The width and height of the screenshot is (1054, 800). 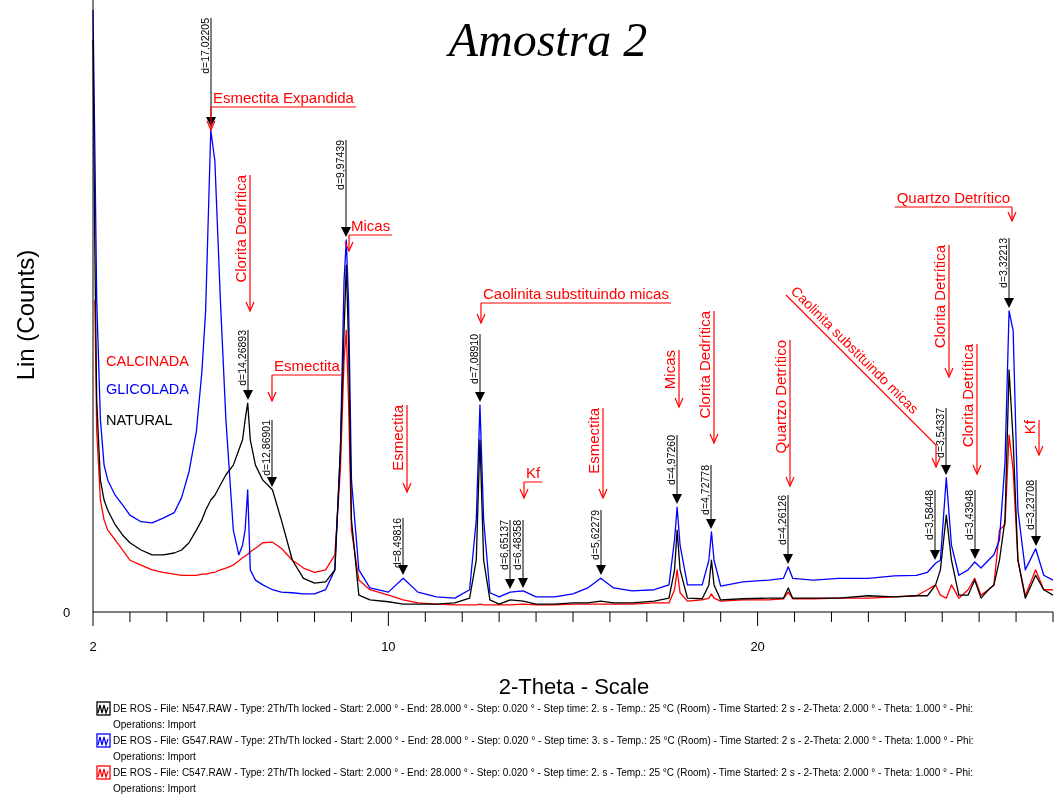 What do you see at coordinates (543, 748) in the screenshot?
I see `legend-label: DE ROS - File: G547.RAW - Type: 2Th/Th locked - Start: 2.000 ° - End: 28.000 ° - Step: 0.020 ° - Step time: 3. s - Temp.: 25 °C (Room) - Time Started: 2 s - 2-Theta: 2.000 ° - Theta: 1.000 ° - Phi: Operations: Import` at bounding box center [543, 748].